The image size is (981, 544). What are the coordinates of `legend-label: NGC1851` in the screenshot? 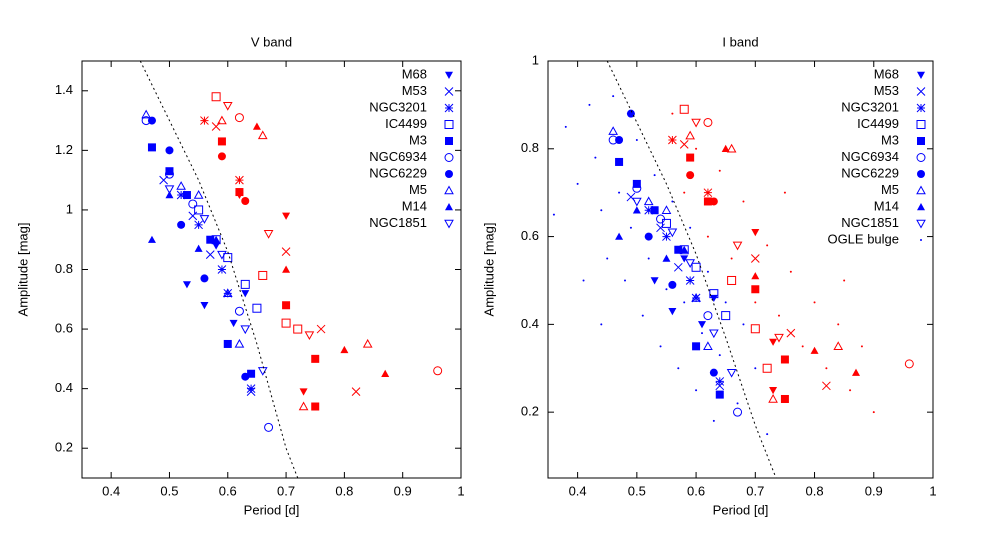 It's located at (398, 222).